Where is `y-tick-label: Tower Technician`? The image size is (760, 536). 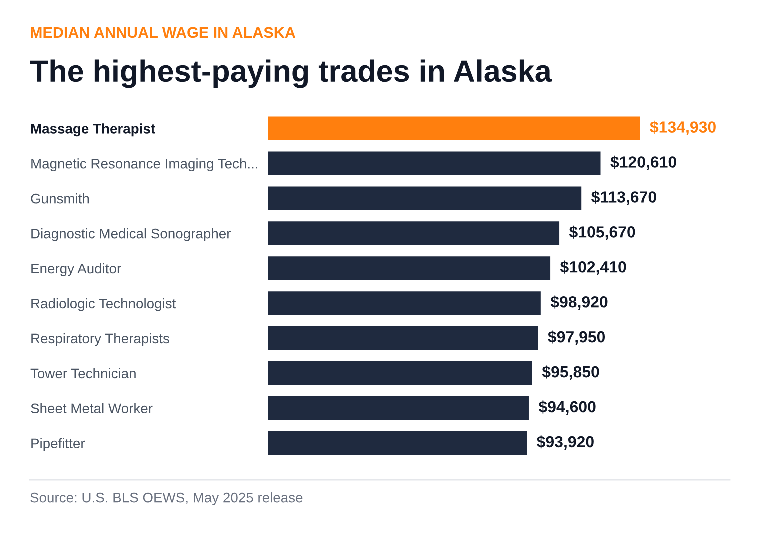 y-tick-label: Tower Technician is located at coordinates (83, 373).